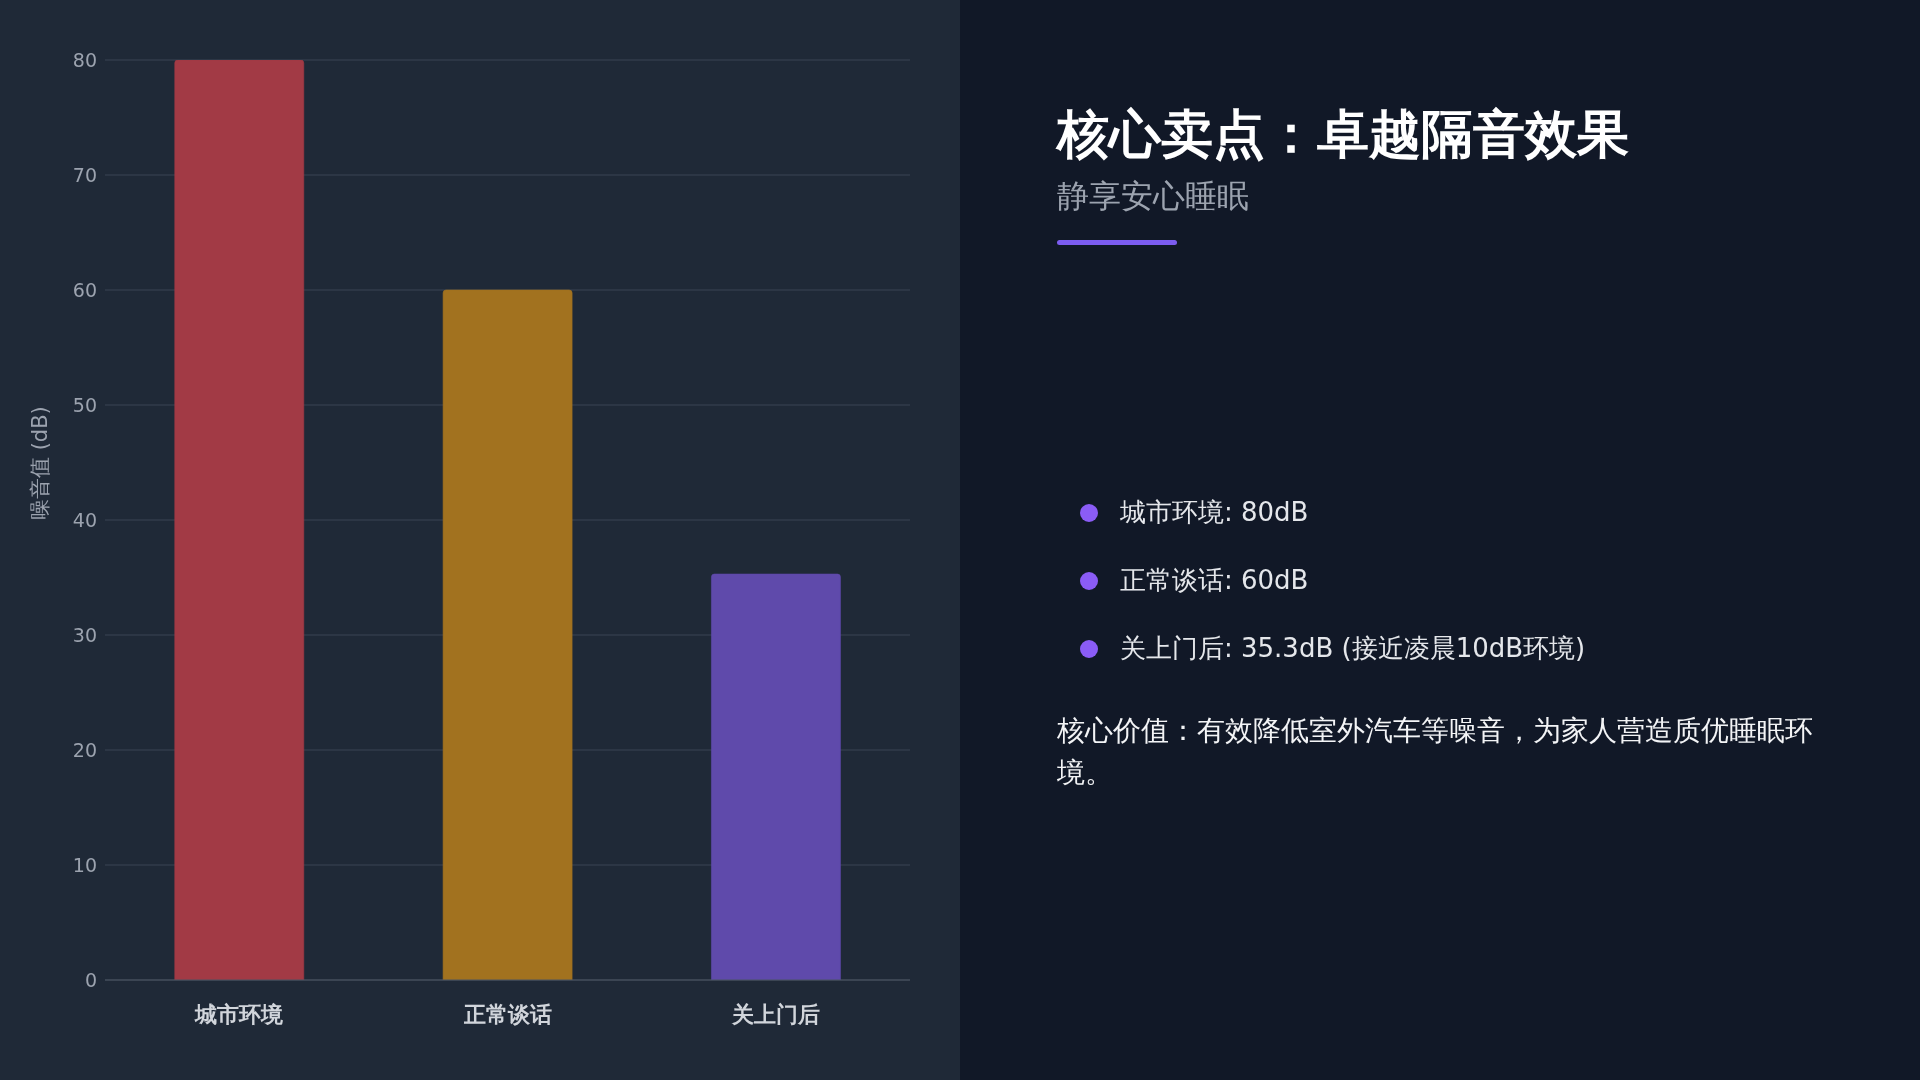  Describe the element at coordinates (84, 289) in the screenshot. I see `y-tick-label: 60` at that location.